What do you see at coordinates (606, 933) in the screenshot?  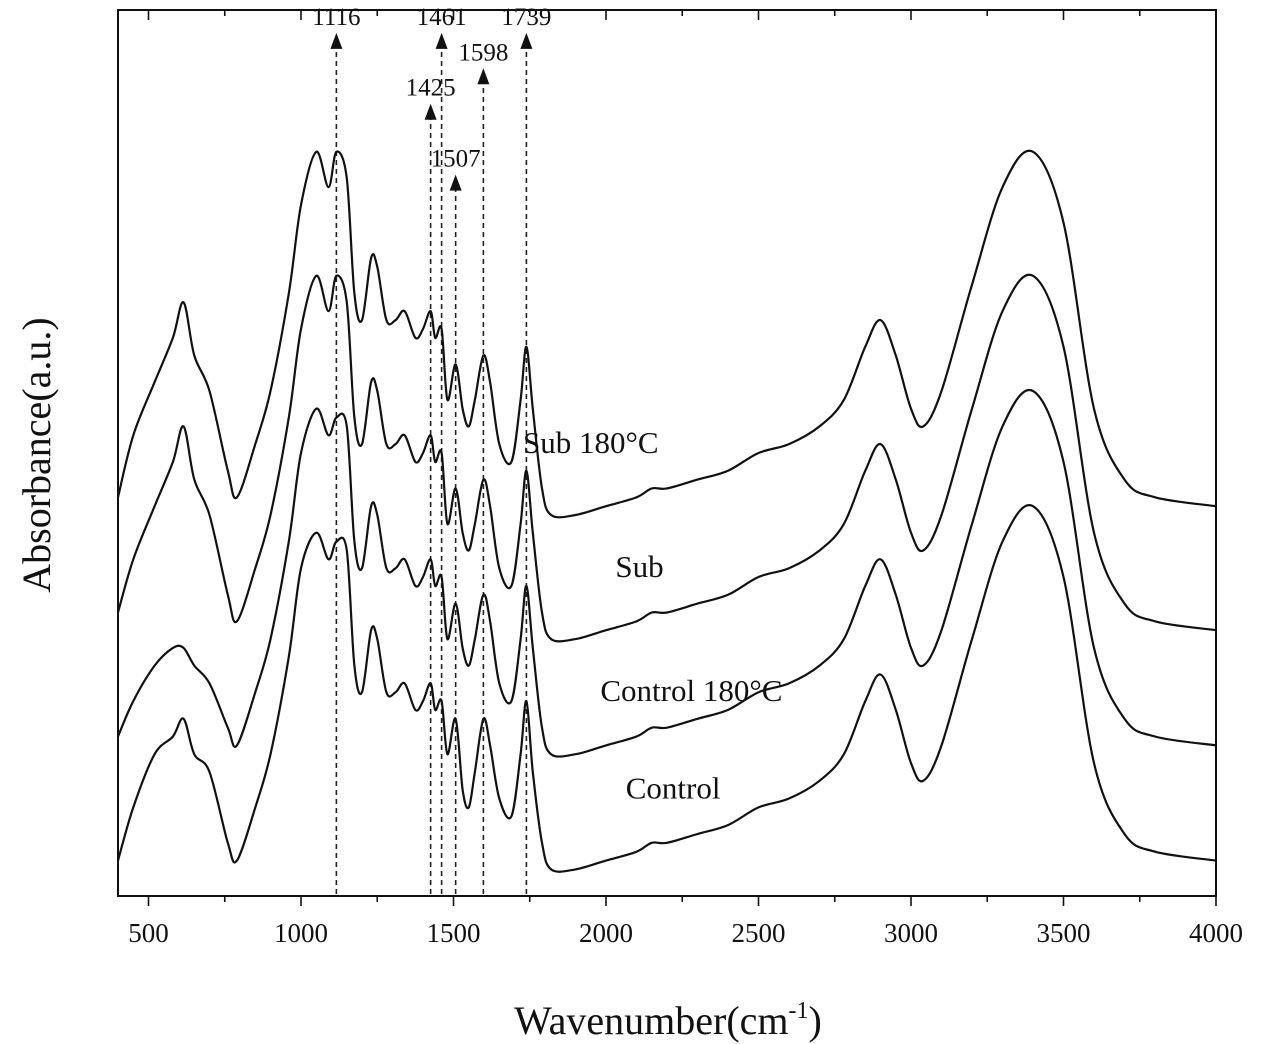 I see `x-tick-label-2000: 2000` at bounding box center [606, 933].